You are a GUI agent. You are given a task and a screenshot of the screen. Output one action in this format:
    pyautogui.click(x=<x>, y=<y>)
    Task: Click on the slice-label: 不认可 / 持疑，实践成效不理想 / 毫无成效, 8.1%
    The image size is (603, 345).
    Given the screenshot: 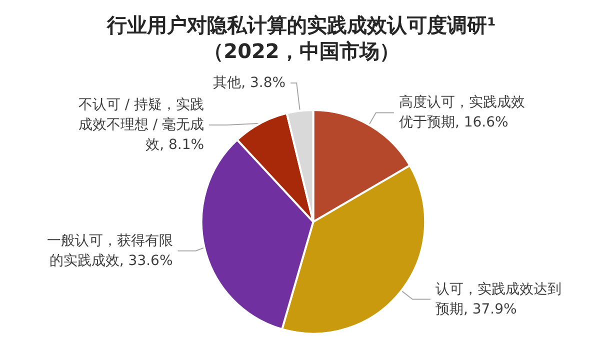 What is the action you would take?
    pyautogui.click(x=141, y=124)
    